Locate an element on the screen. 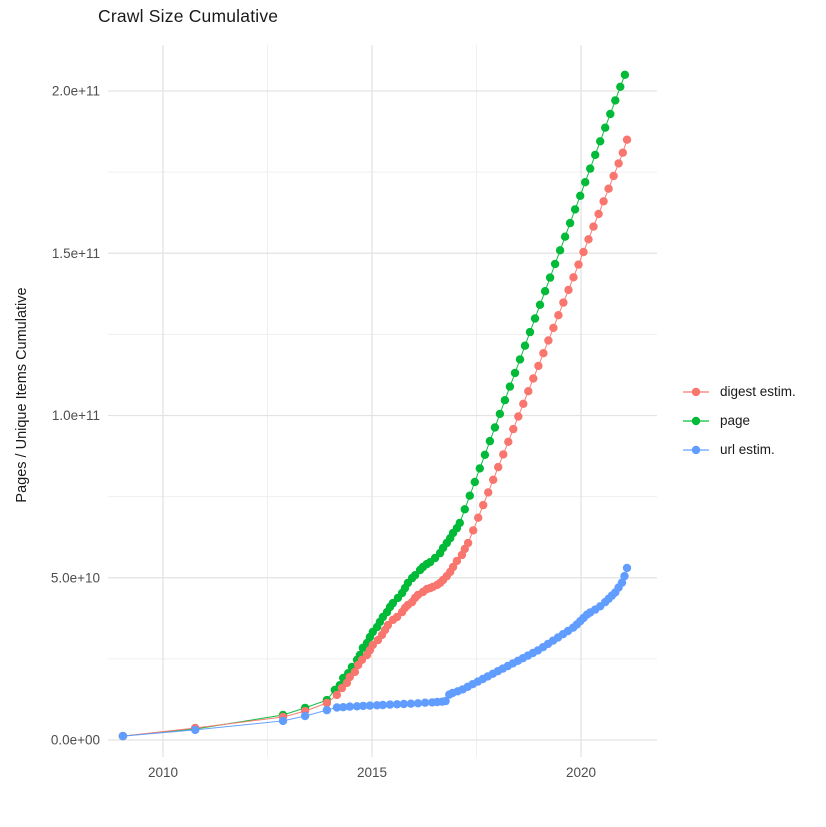 The image size is (826, 827). y-tick-label: 1.0e+11 is located at coordinates (76, 415).